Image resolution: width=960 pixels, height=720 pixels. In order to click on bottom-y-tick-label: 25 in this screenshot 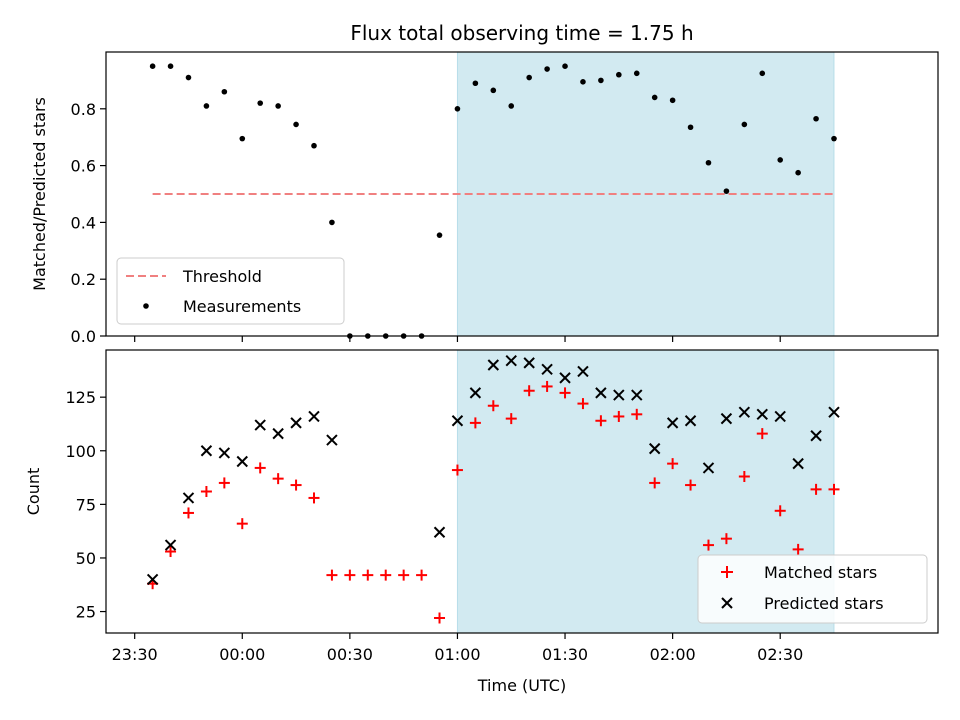, I will do `click(86, 612)`.